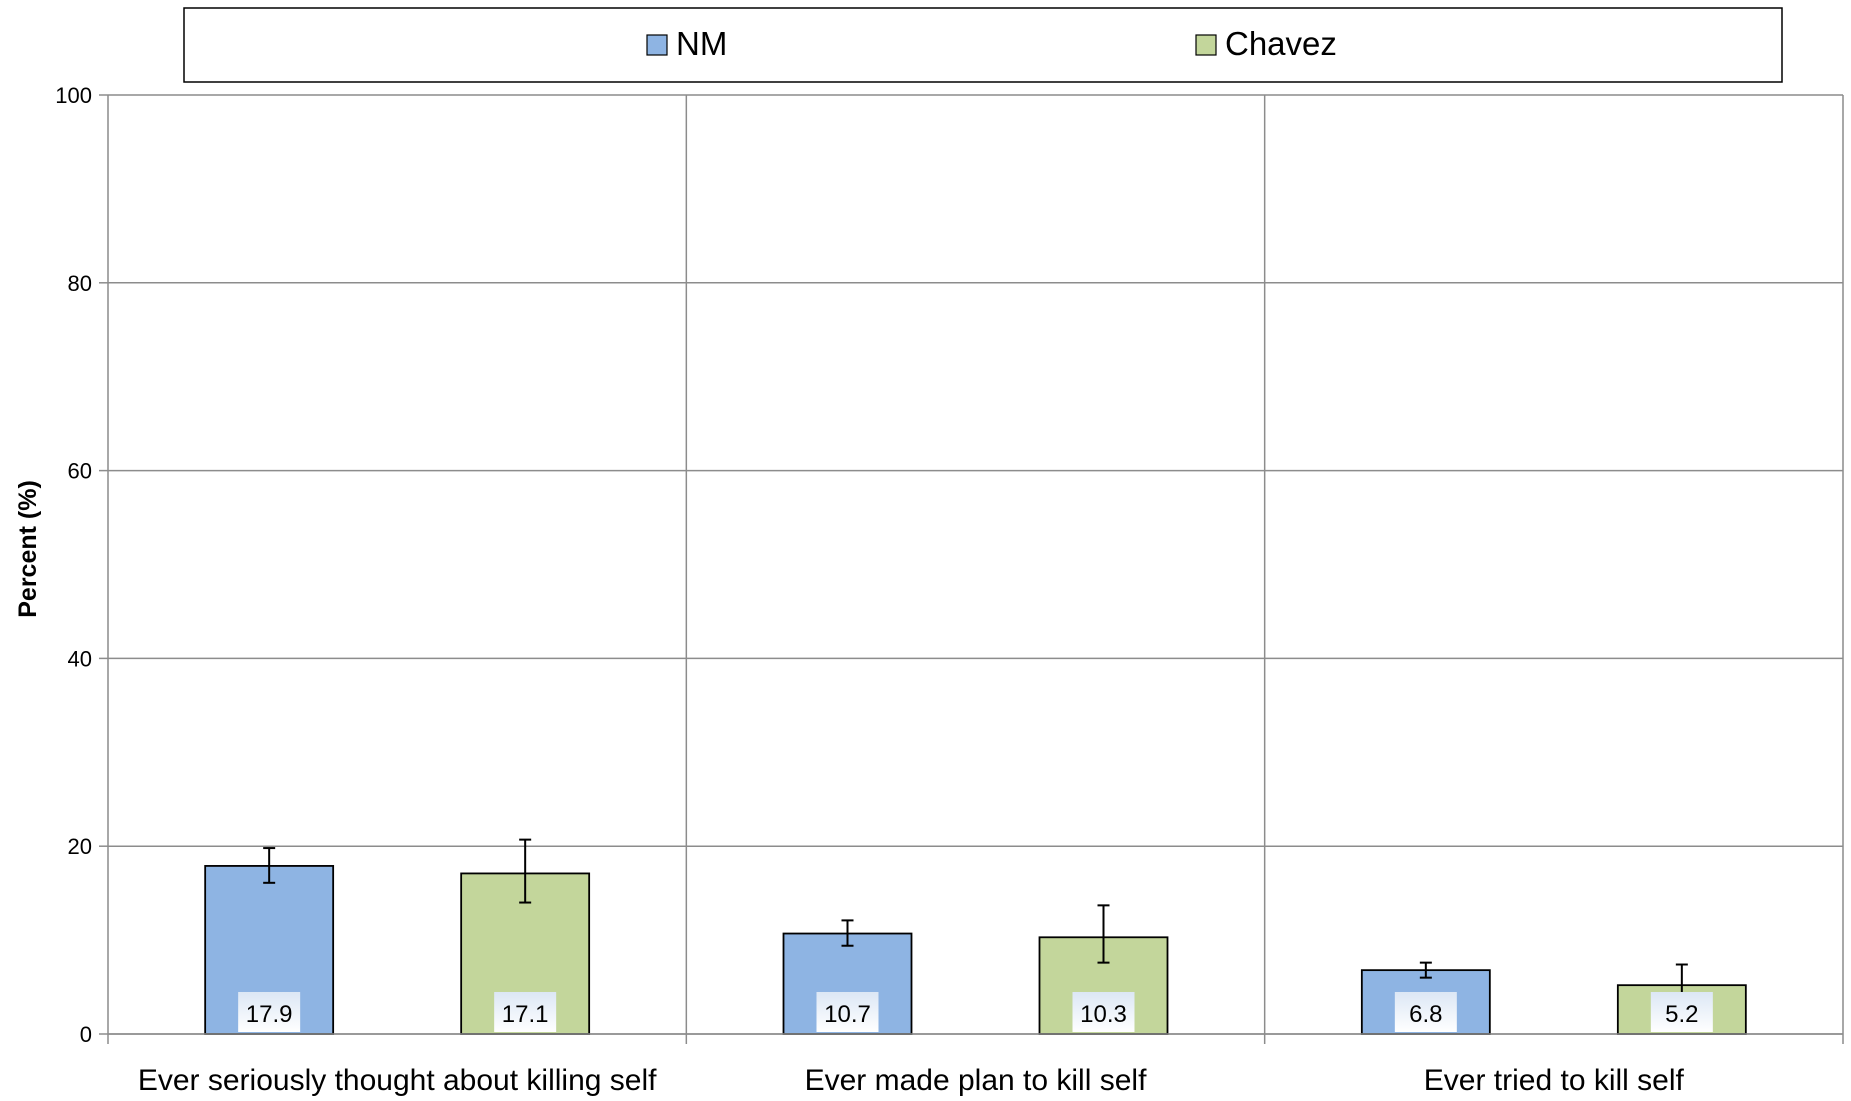 This screenshot has height=1101, width=1851. What do you see at coordinates (80, 283) in the screenshot?
I see `y-tick-label: 80` at bounding box center [80, 283].